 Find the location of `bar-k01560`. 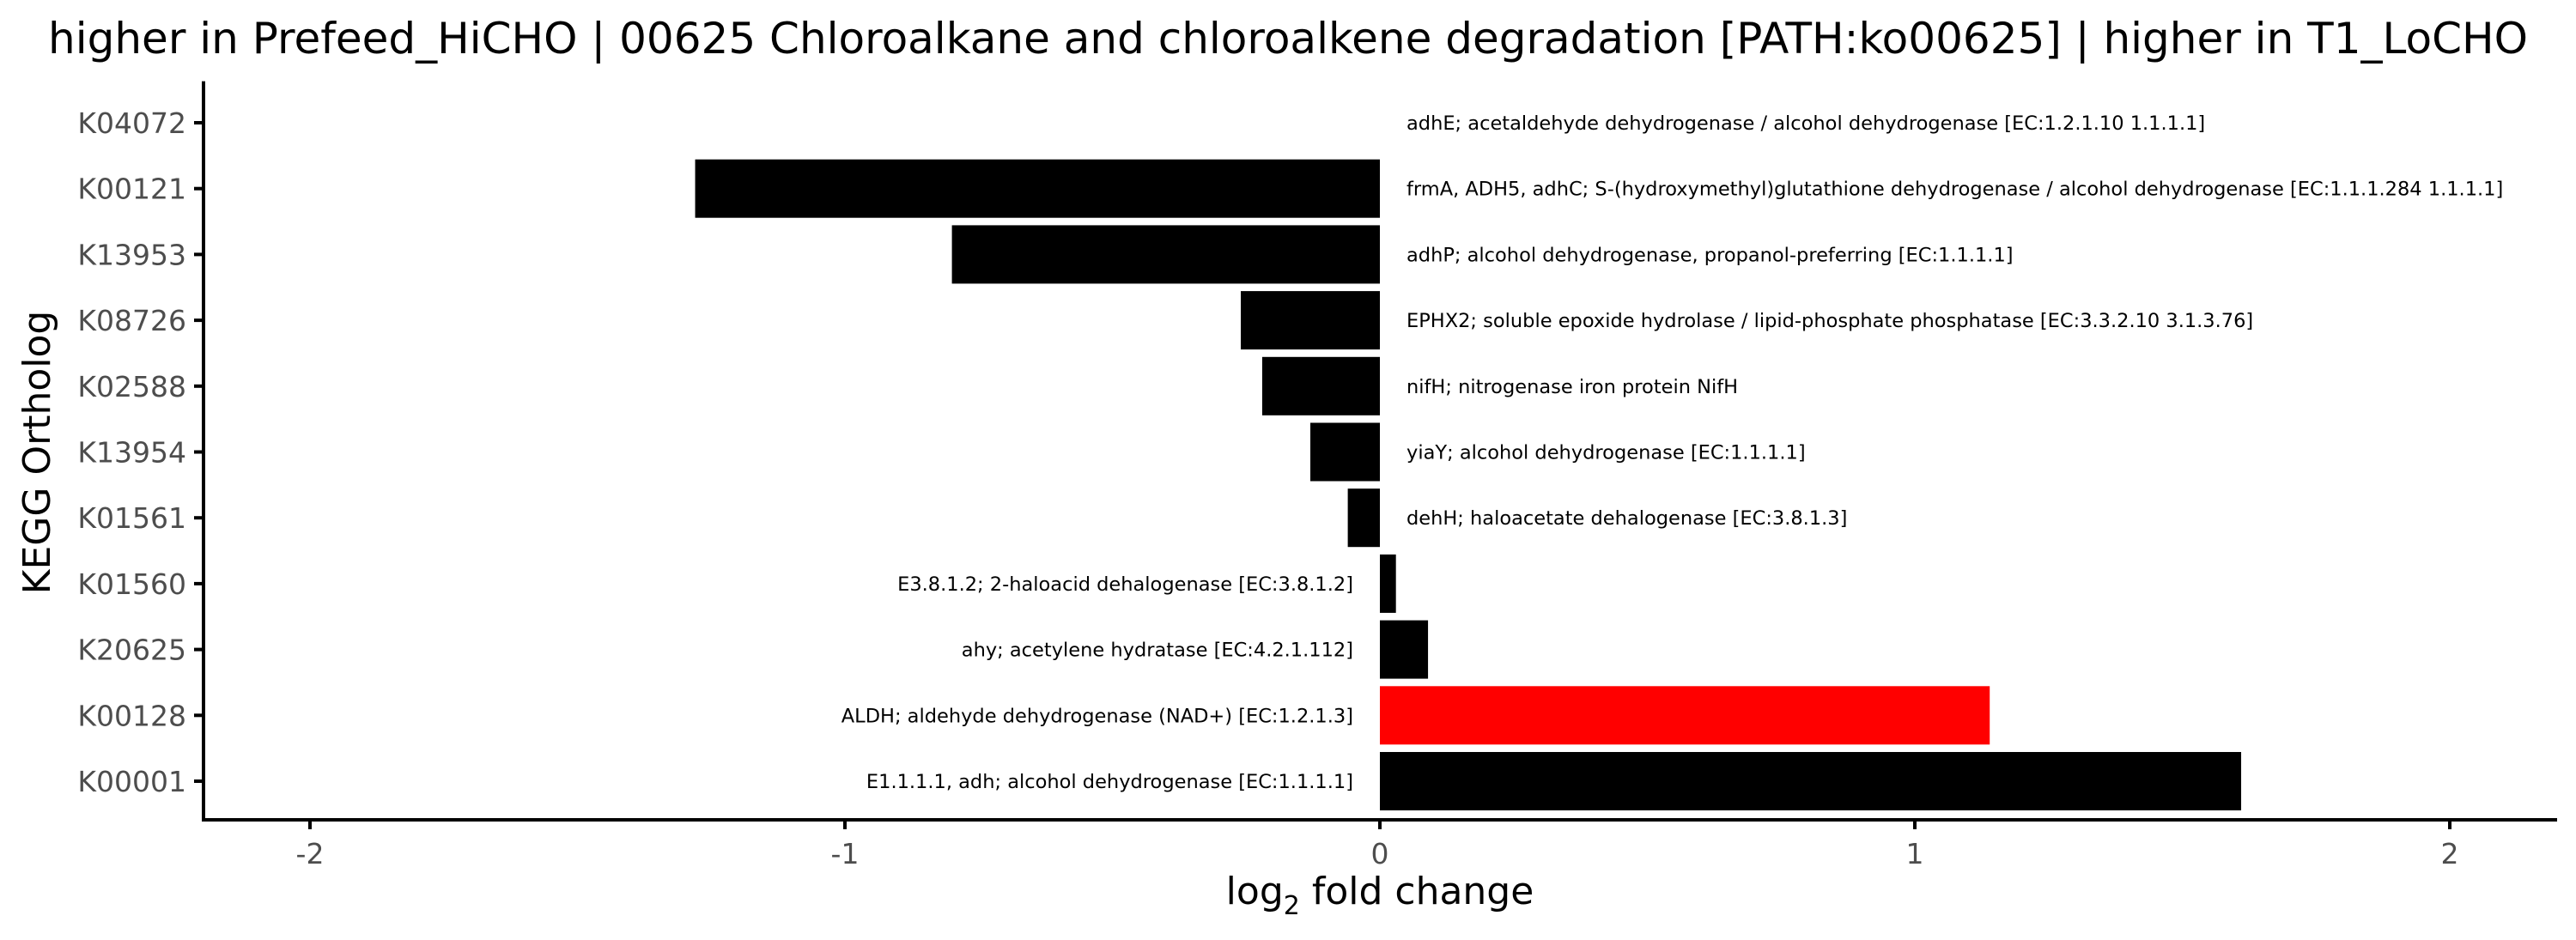

bar-k01560 is located at coordinates (1388, 584).